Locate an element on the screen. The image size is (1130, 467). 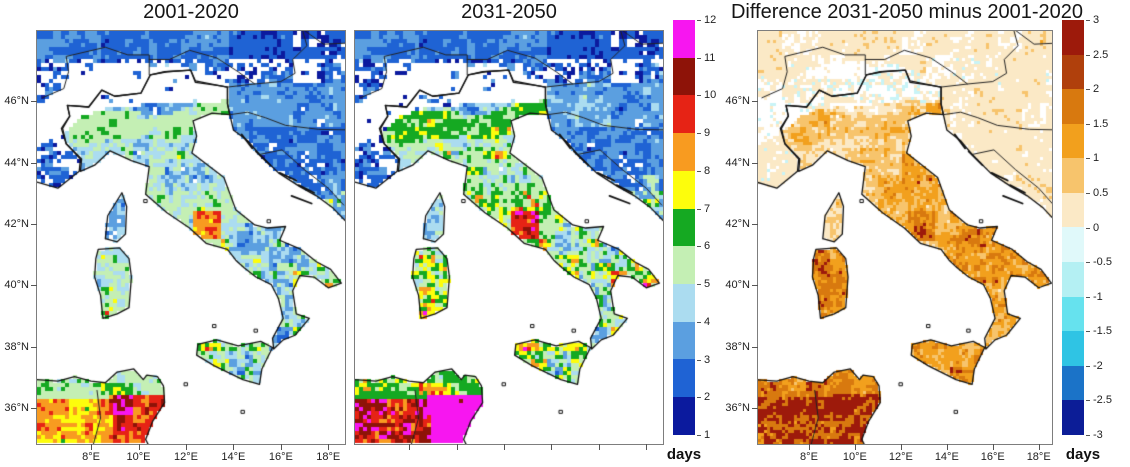
colorbar-tick-label: 4 is located at coordinates (707, 321).